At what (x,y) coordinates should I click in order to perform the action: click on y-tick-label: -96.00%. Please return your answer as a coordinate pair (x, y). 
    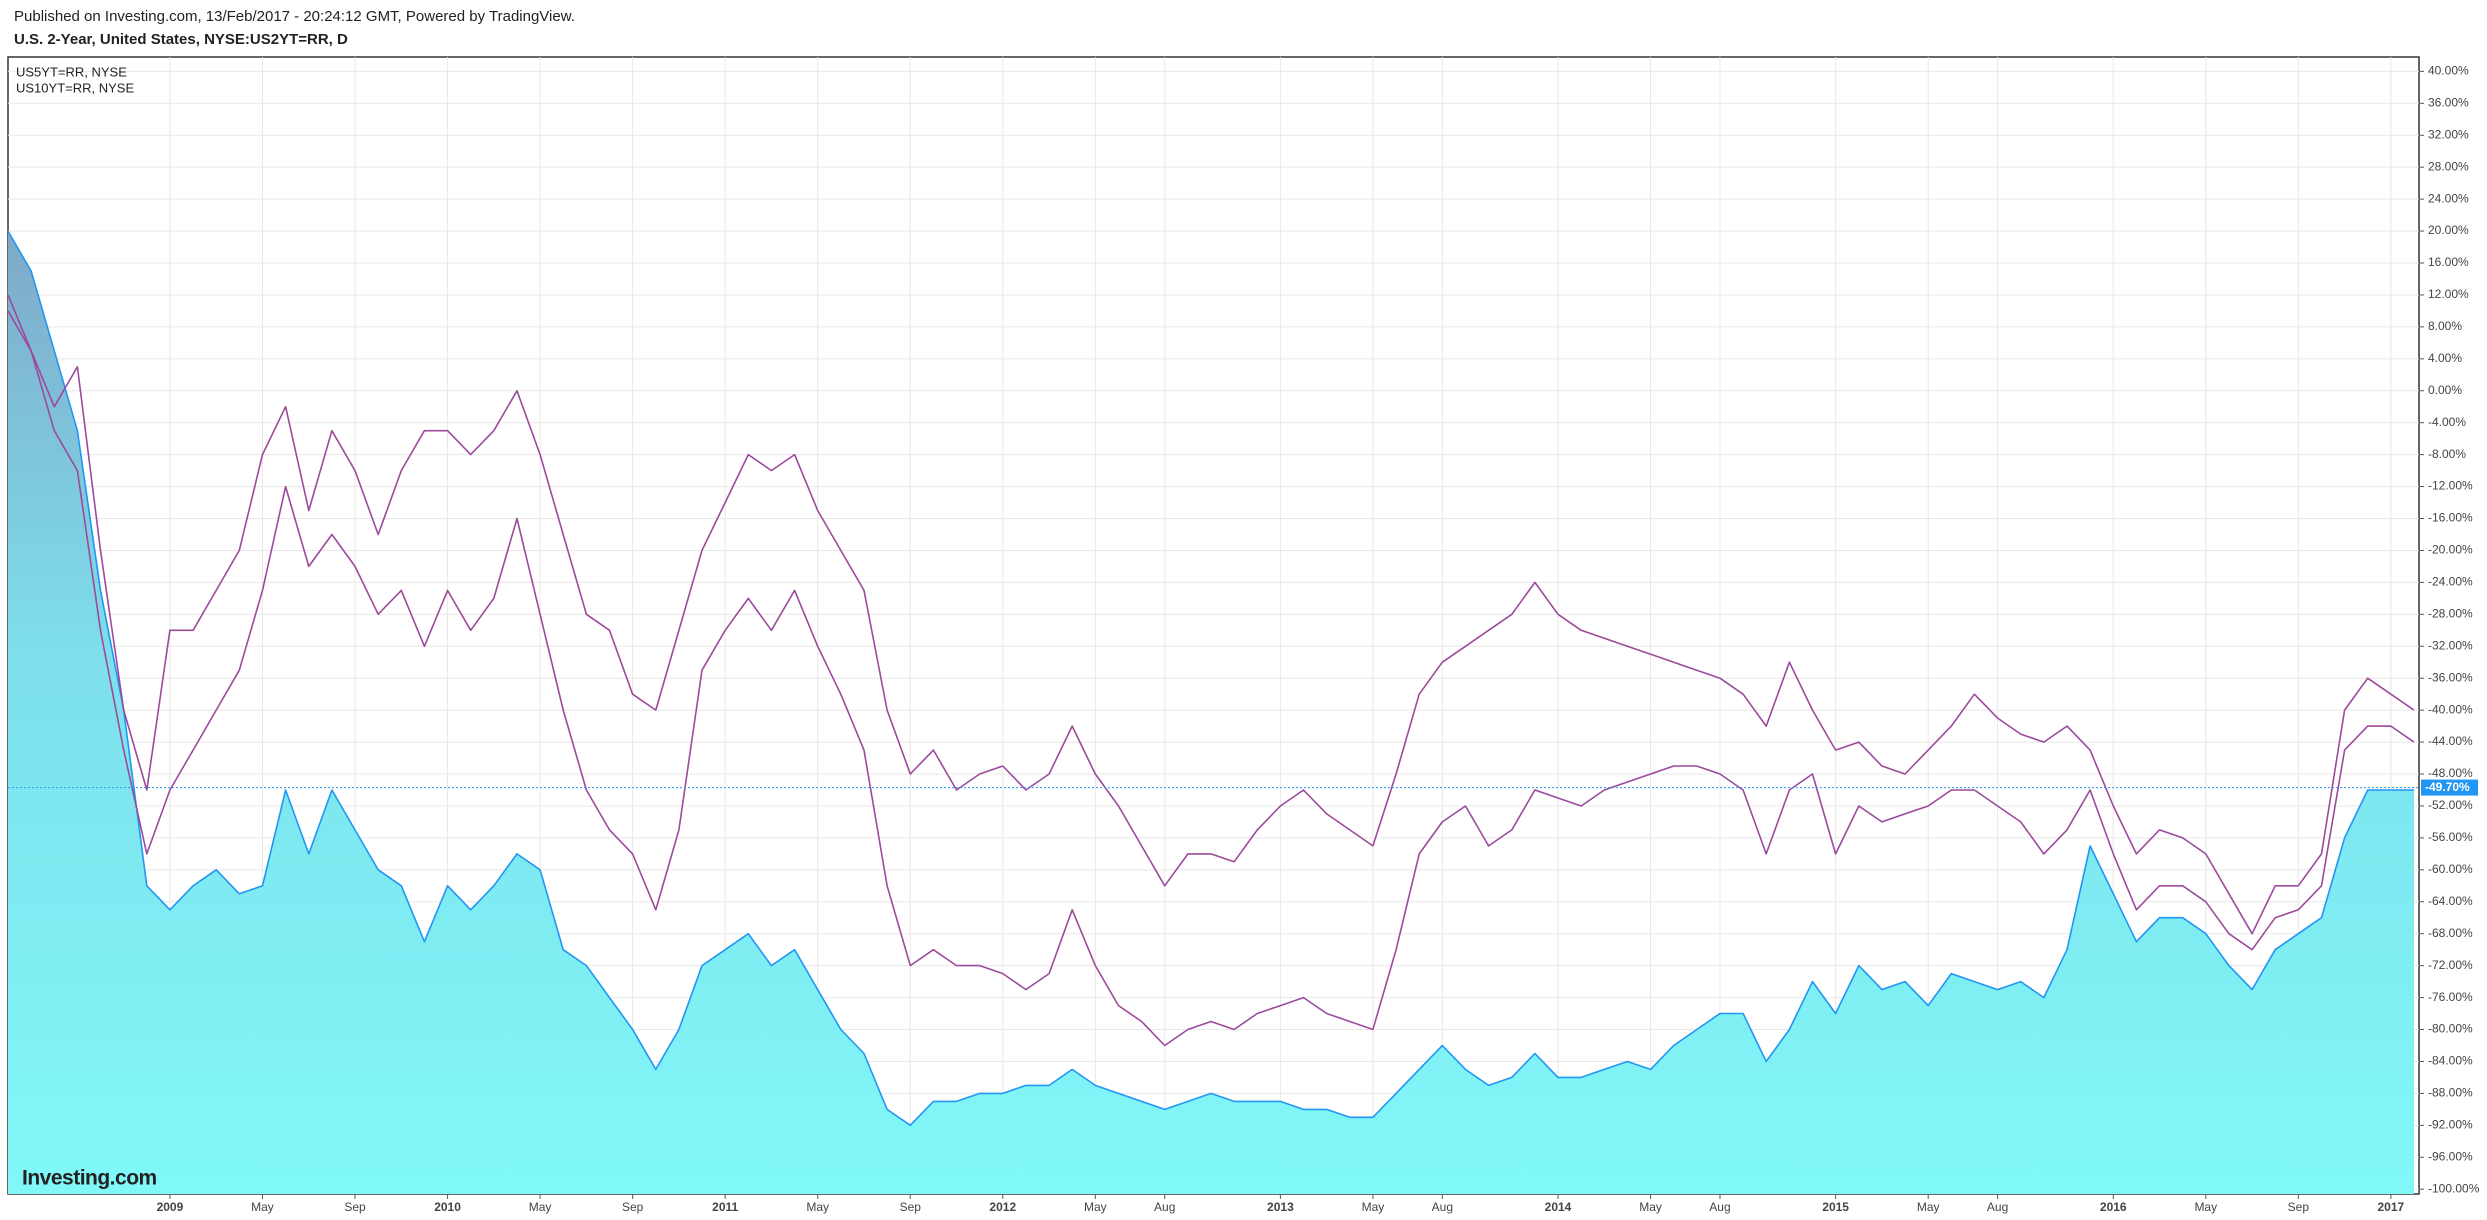
    Looking at the image, I should click on (2450, 1156).